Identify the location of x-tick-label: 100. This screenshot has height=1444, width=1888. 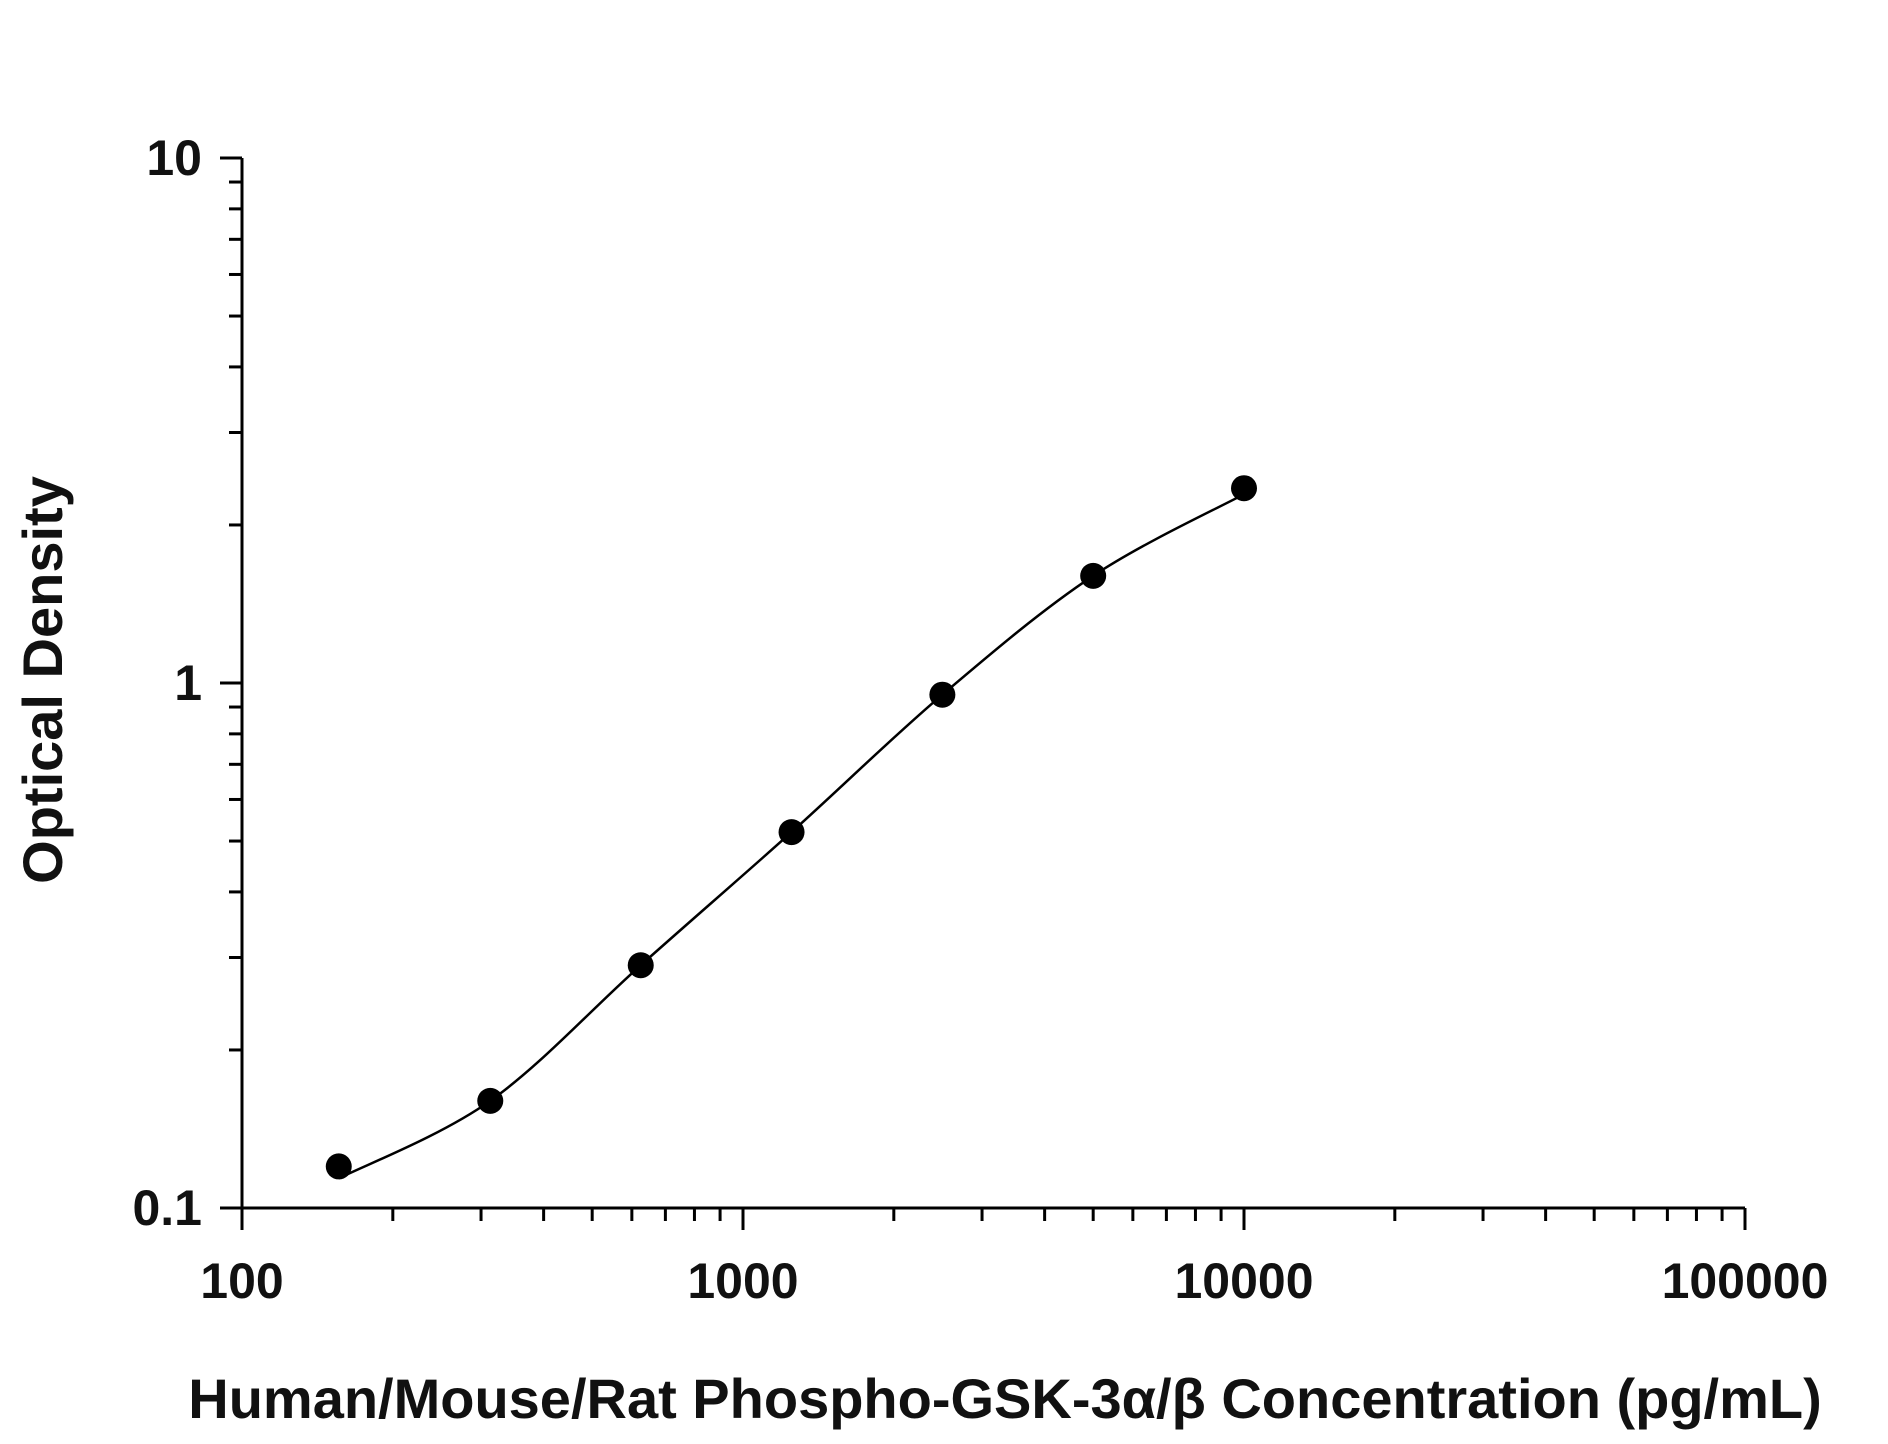
(241, 1281).